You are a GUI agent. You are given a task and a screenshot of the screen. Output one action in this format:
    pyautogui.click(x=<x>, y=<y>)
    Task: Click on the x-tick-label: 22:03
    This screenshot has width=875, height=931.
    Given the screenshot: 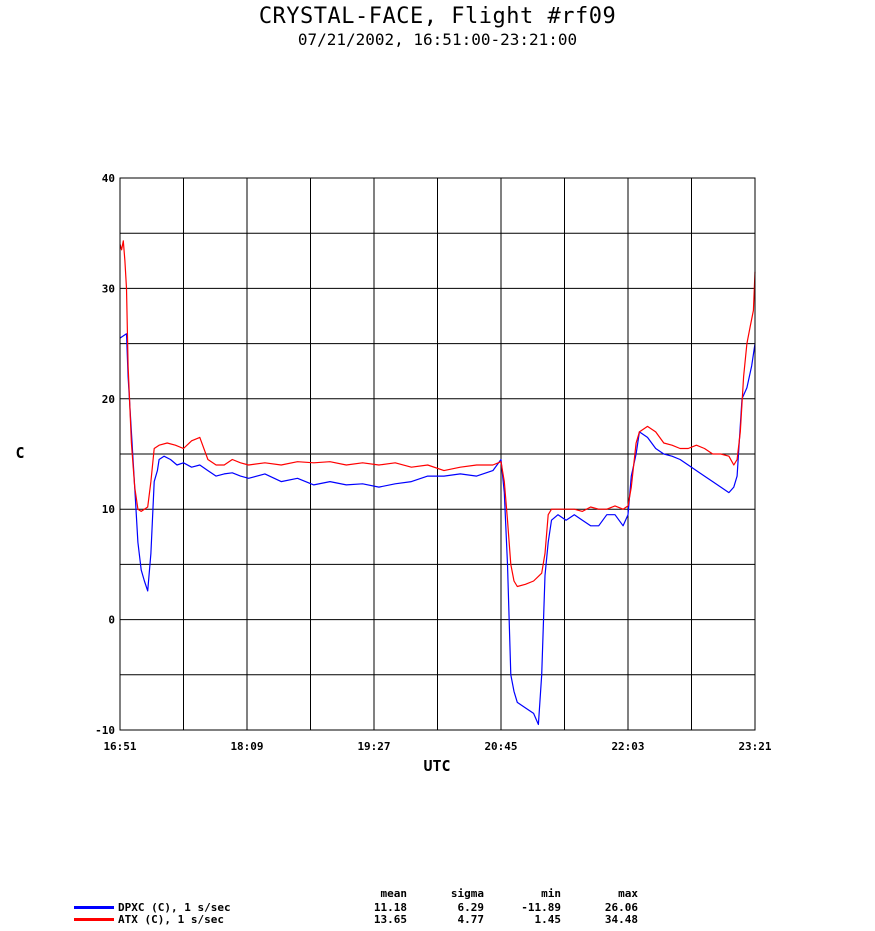 What is the action you would take?
    pyautogui.click(x=627, y=746)
    